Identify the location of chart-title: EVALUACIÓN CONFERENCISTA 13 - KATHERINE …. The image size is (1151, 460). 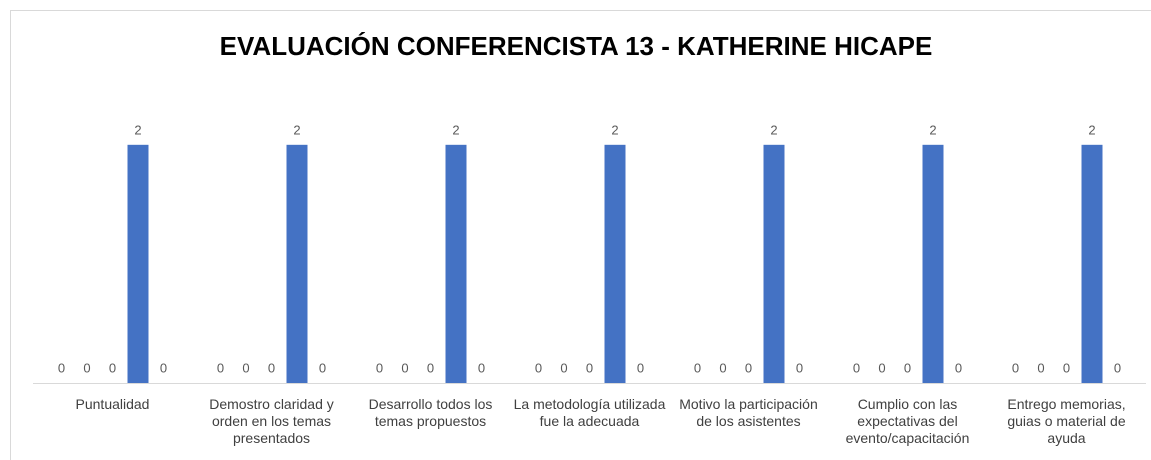
(576, 46).